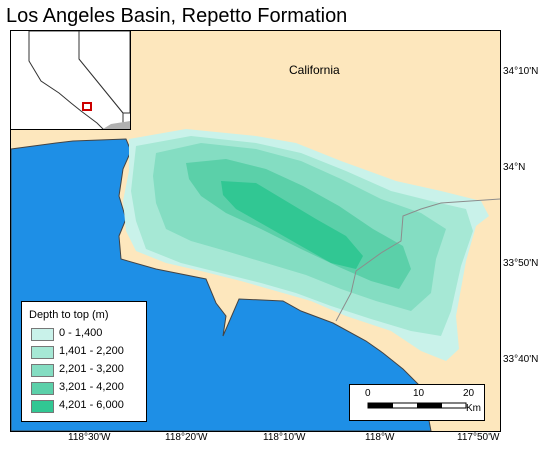 Image resolution: width=550 pixels, height=450 pixels. I want to click on scale-tick-label: 20, so click(469, 393).